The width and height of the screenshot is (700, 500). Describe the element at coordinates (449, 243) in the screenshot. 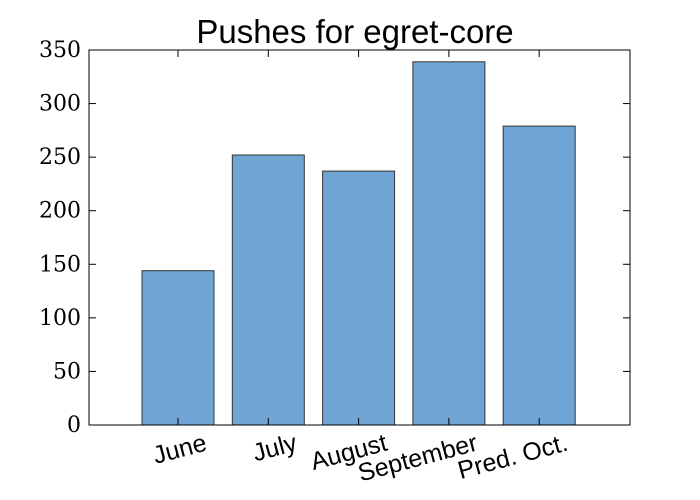

I see `bar-september` at that location.